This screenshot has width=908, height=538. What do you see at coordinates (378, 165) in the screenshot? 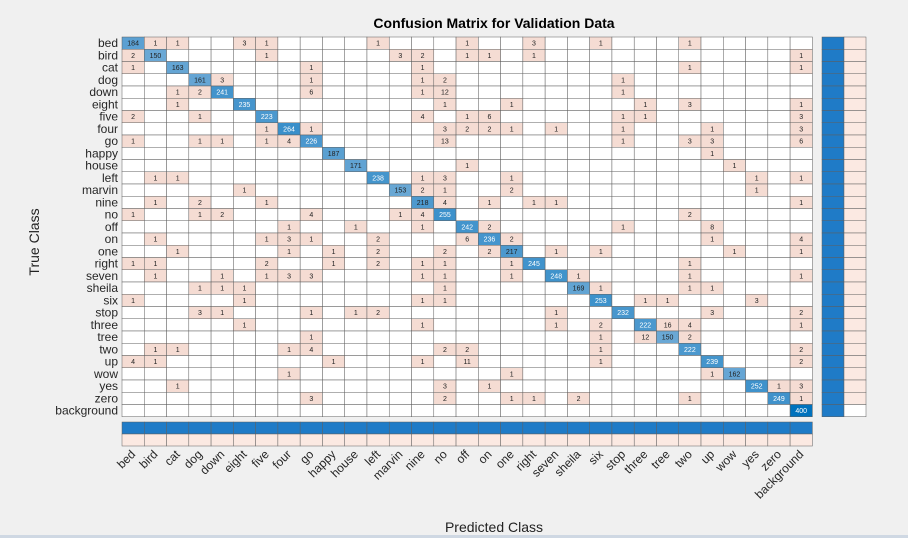
I see `matrix-cell-house-left` at bounding box center [378, 165].